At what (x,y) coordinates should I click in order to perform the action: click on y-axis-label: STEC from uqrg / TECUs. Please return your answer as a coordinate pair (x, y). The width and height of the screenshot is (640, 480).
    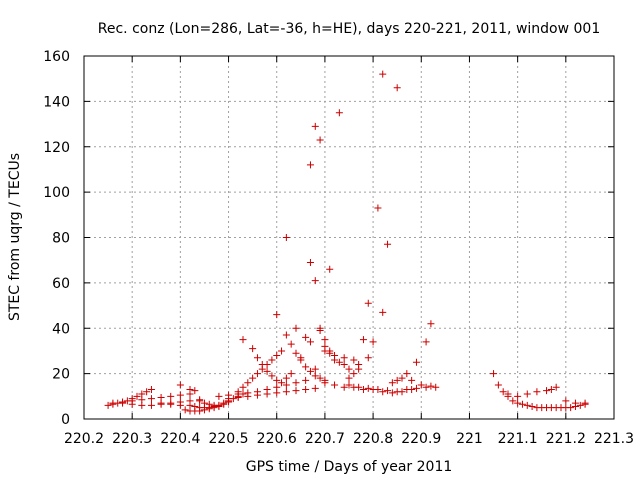
    Looking at the image, I should click on (15, 237).